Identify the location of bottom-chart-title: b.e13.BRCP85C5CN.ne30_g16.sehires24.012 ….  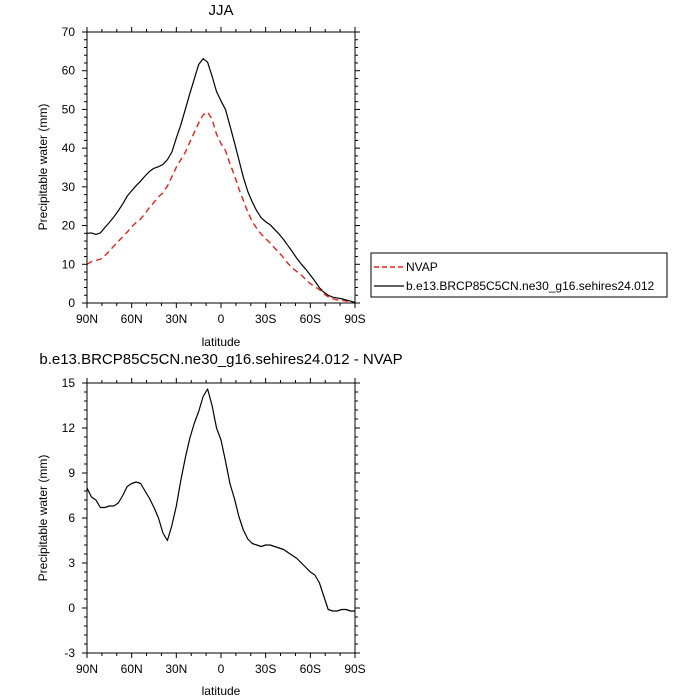
(220, 359).